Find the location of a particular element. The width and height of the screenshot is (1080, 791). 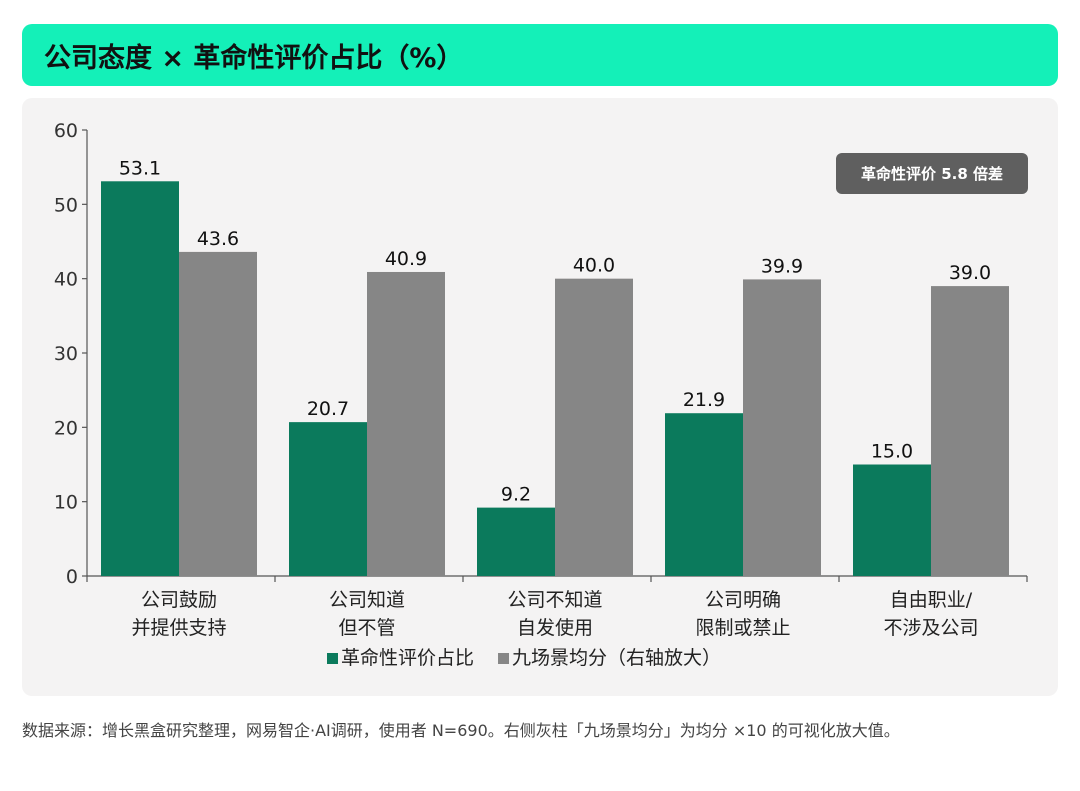

legend-label: 革命性评价占比 is located at coordinates (407, 658).